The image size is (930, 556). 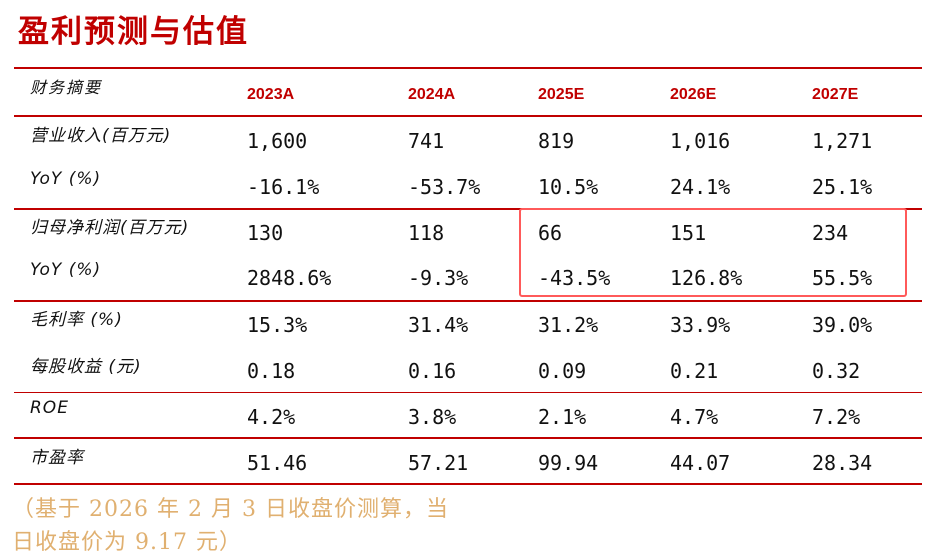 What do you see at coordinates (836, 417) in the screenshot?
I see `table-cell: 7.2%` at bounding box center [836, 417].